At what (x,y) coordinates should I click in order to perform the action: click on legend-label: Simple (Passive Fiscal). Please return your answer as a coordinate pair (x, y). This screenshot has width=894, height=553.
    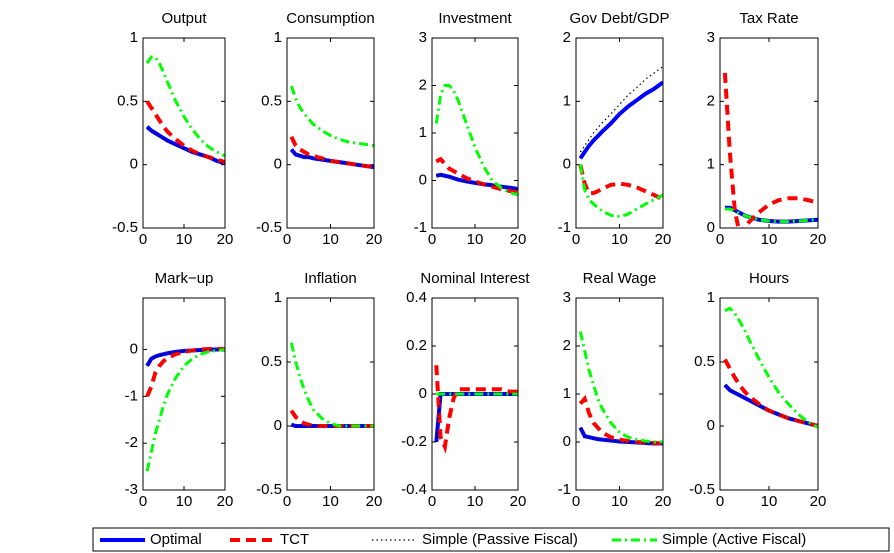
    Looking at the image, I should click on (500, 539).